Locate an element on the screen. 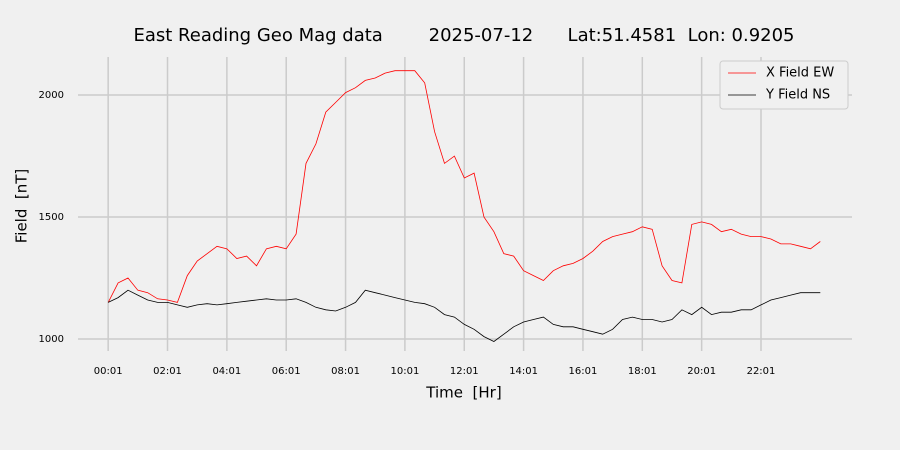 Image resolution: width=900 pixels, height=450 pixels. x-tick-label: 04:01 is located at coordinates (226, 371).